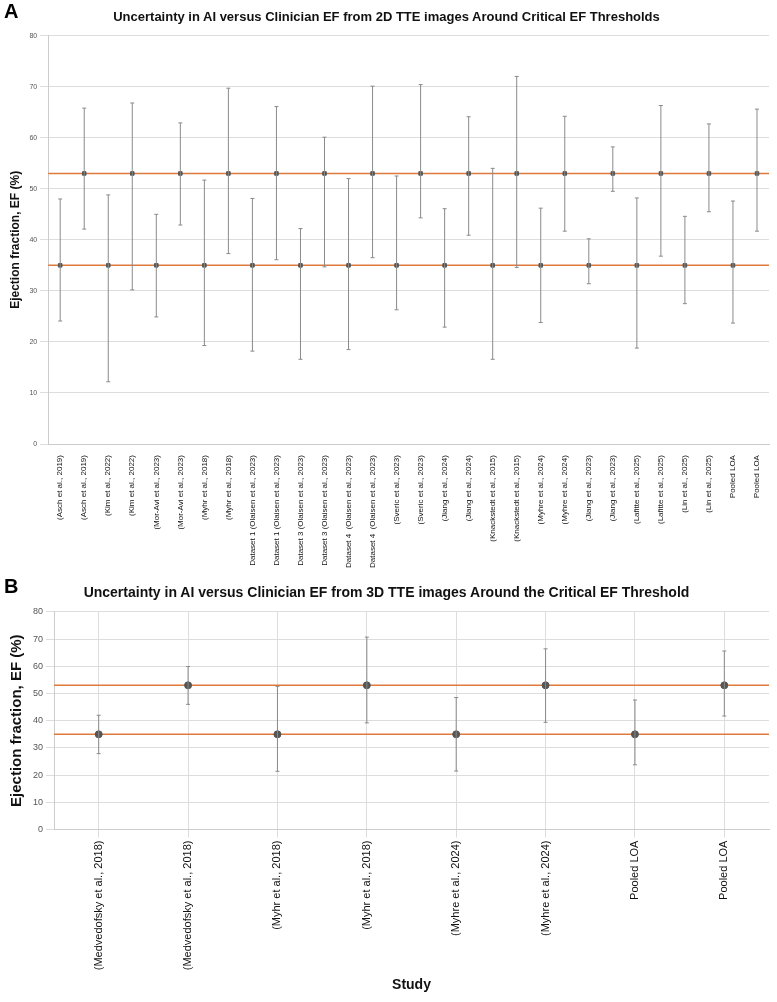 The width and height of the screenshot is (777, 1002). Describe the element at coordinates (41, 829) in the screenshot. I see `y-tick-label: 0` at that location.